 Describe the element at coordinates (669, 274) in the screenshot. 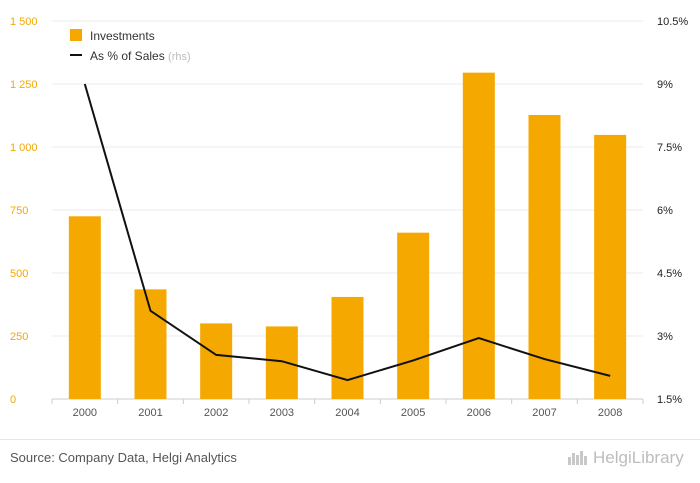

I see `right-tick-label: 4.5%` at that location.